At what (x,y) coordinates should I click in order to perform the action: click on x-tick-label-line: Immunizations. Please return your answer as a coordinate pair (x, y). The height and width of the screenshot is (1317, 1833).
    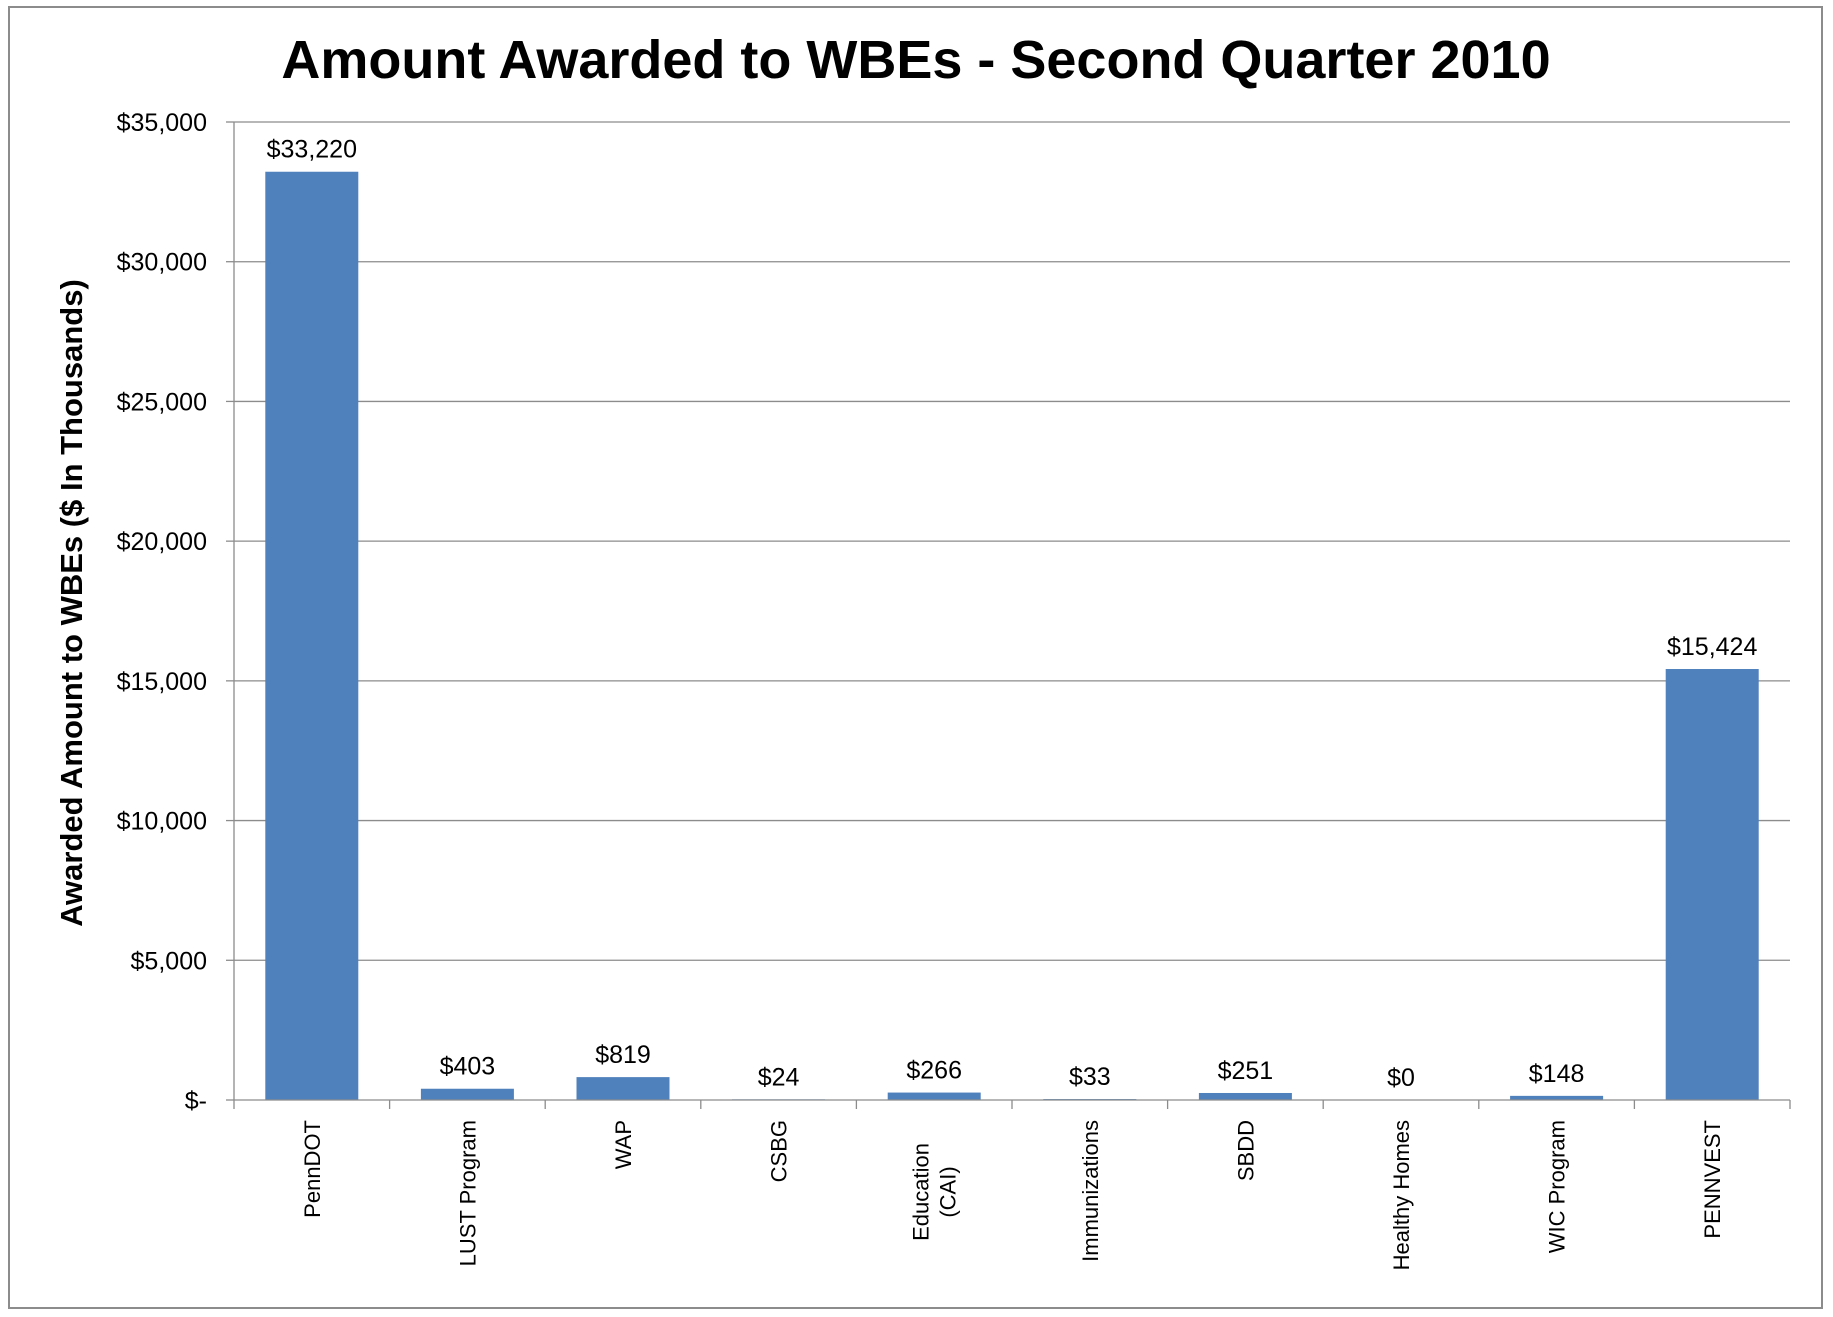
    Looking at the image, I should click on (1090, 1191).